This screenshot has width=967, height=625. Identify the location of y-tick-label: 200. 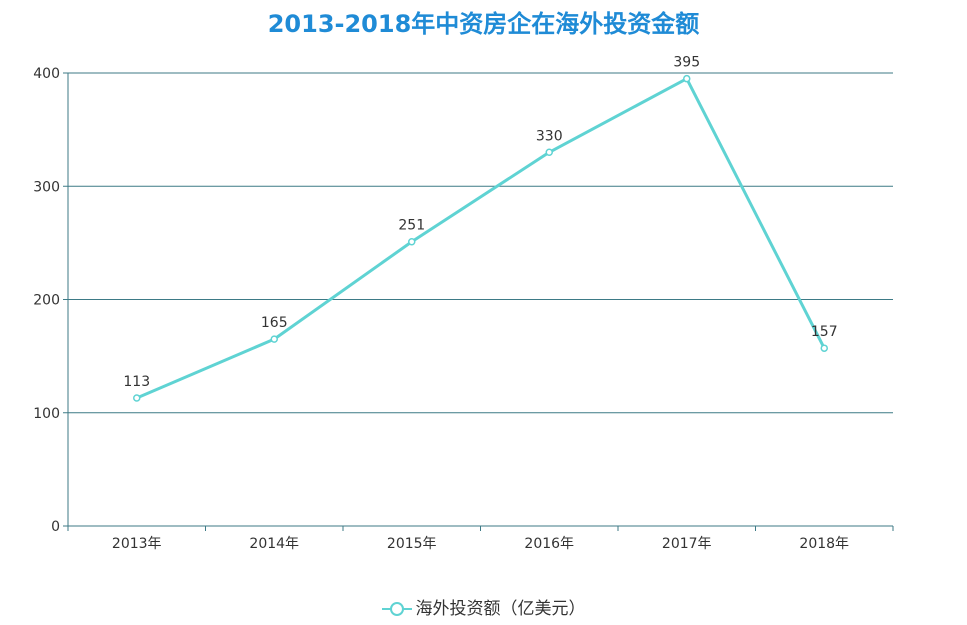
(46, 301).